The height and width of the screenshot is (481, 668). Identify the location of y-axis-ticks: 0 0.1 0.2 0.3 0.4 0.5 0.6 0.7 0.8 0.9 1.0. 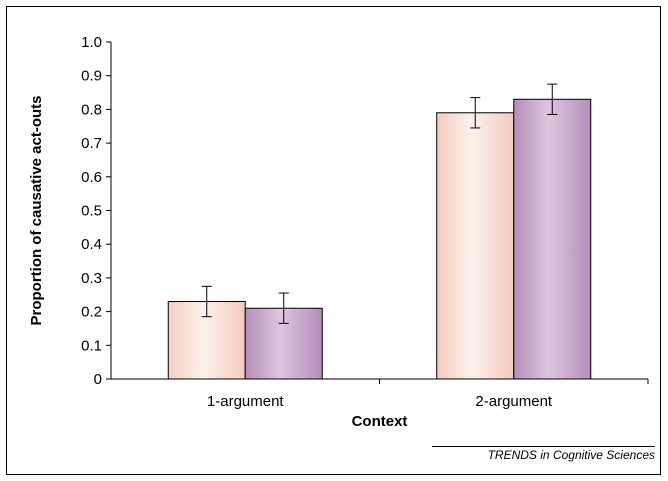
(96, 211).